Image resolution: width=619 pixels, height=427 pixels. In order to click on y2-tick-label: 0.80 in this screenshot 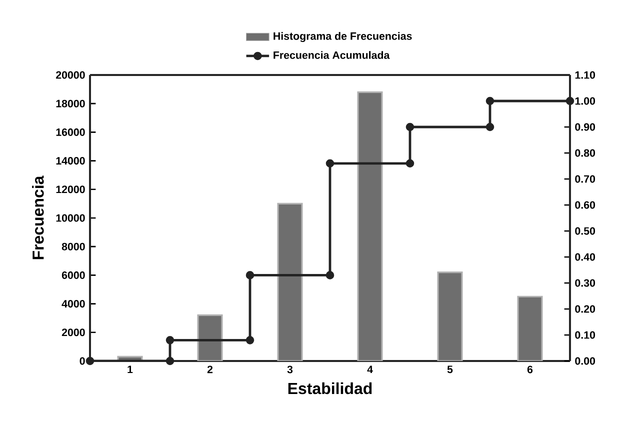, I will do `click(585, 153)`.